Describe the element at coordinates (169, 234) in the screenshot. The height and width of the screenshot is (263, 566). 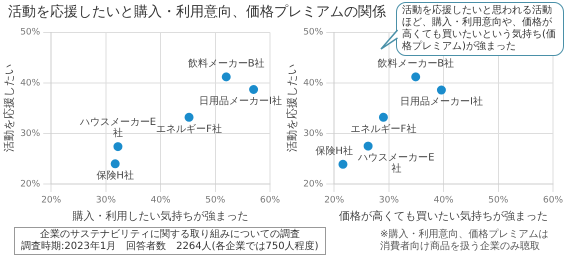
I see `text: 企業のサステナビリティに関する取り組みについての調査` at that location.